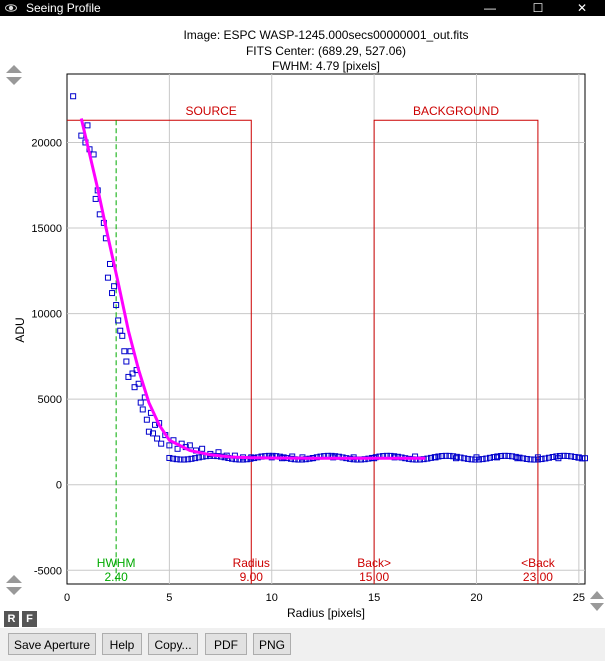 The height and width of the screenshot is (661, 605). Describe the element at coordinates (302, 644) in the screenshot. I see `button-bar: Save Aperture Help Copy... PDF PNG` at that location.